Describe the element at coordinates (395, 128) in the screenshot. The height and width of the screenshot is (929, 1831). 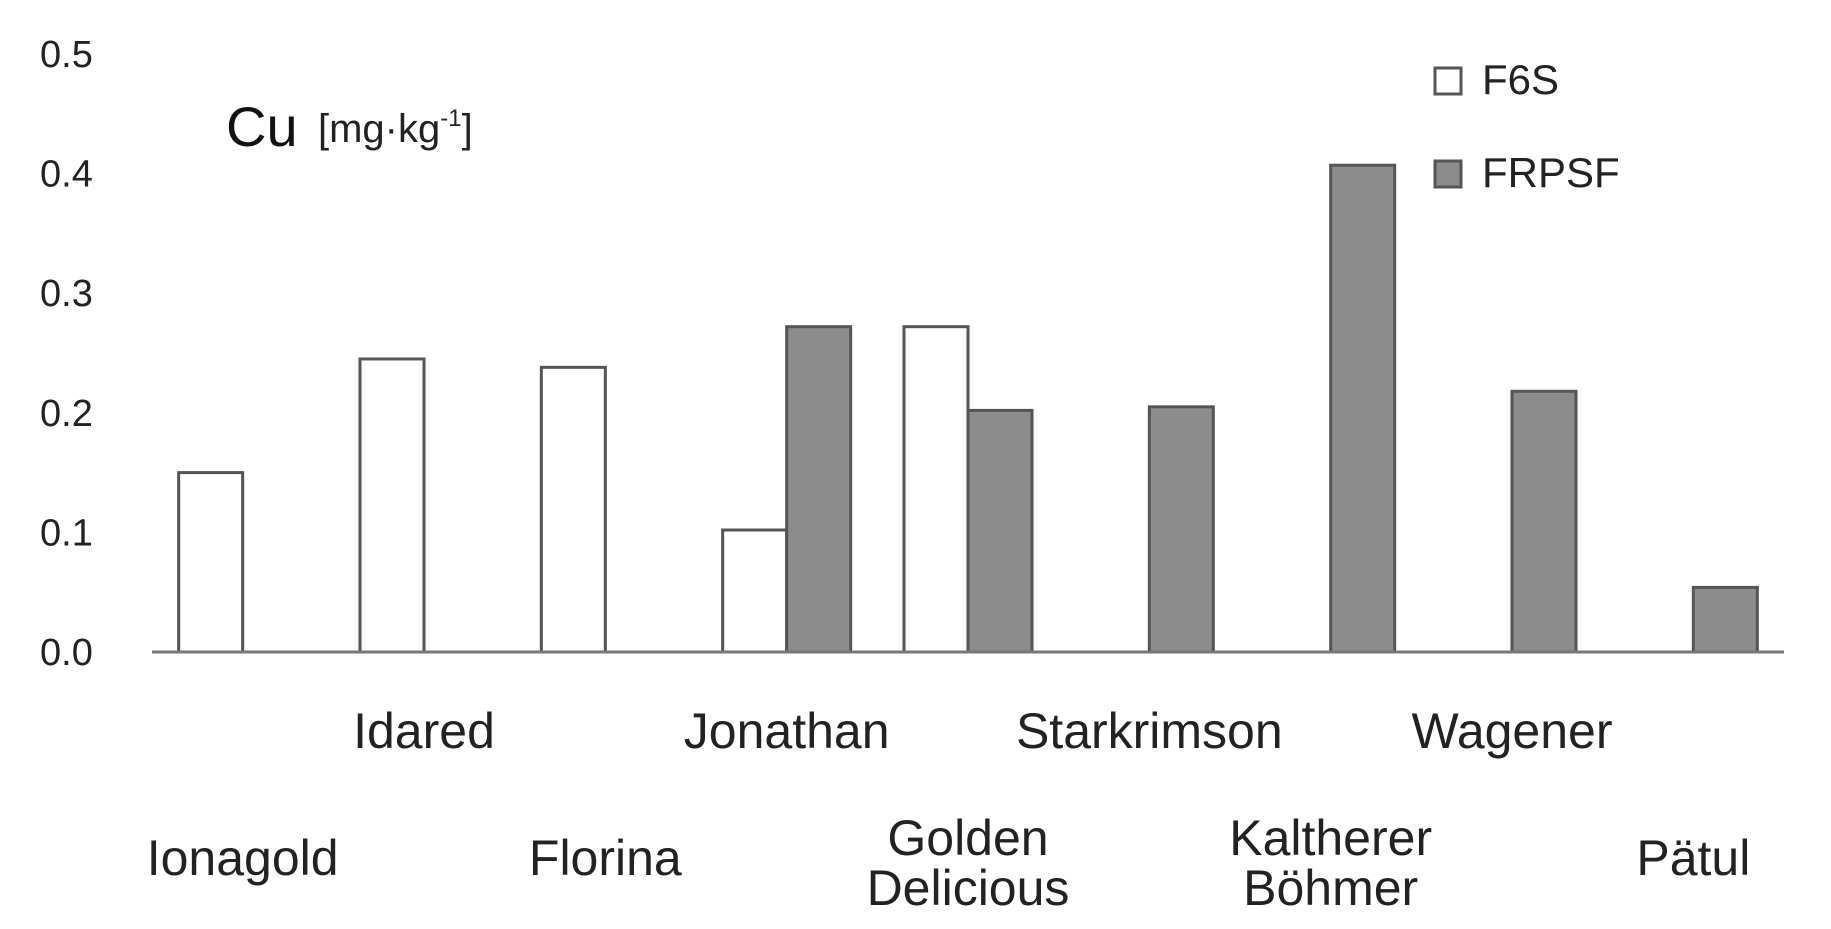
I see `y-axis-label-unit: [mg·kg-1]` at that location.